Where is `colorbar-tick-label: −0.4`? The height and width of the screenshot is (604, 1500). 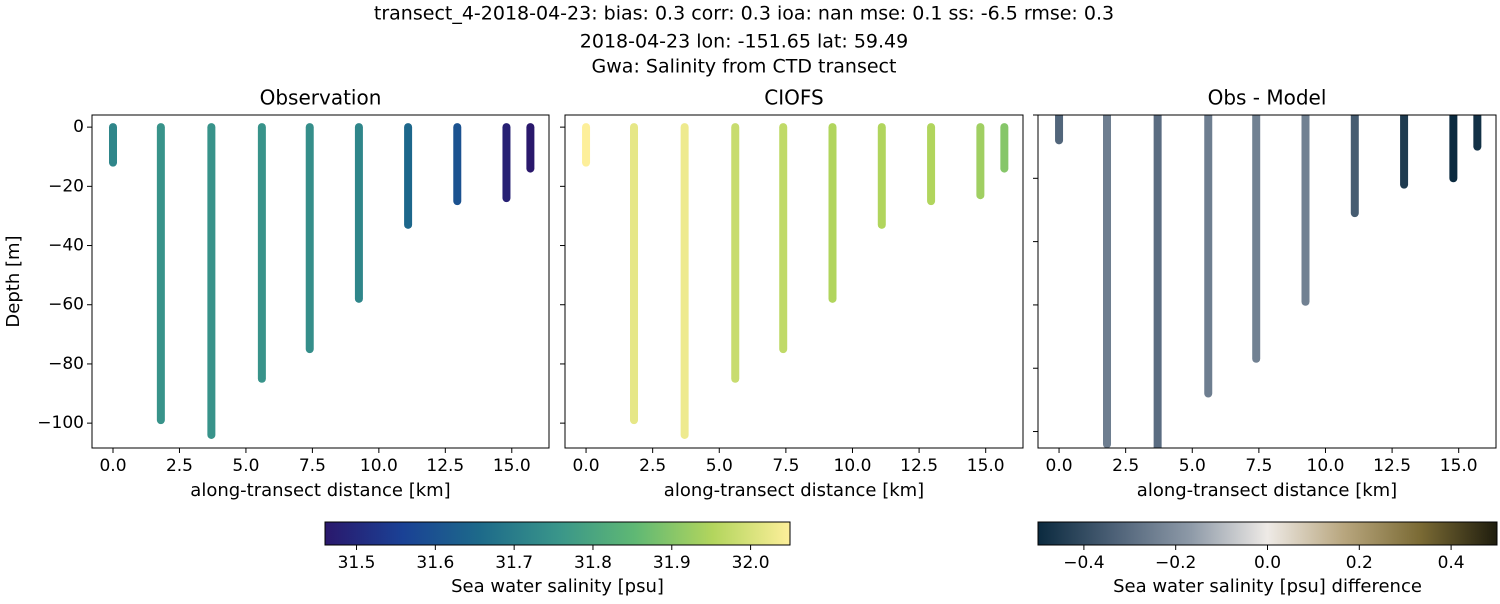 colorbar-tick-label: −0.4 is located at coordinates (1083, 563).